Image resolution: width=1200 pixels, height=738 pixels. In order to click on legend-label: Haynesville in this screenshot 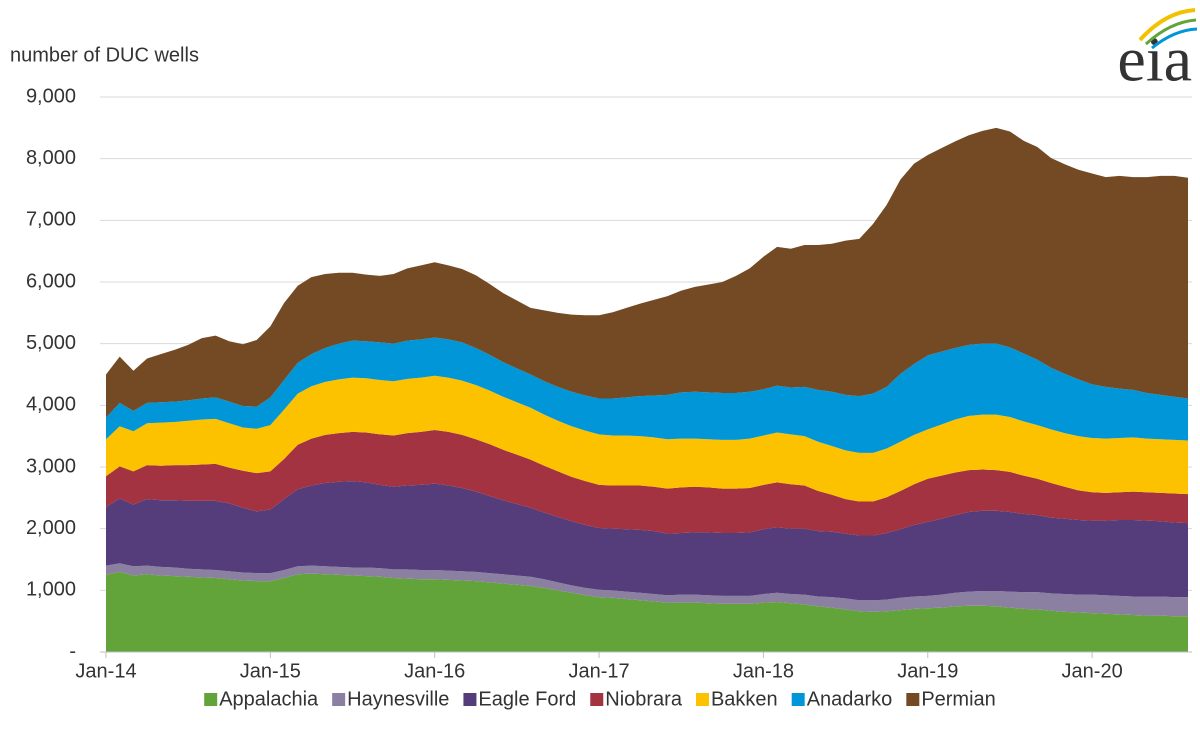, I will do `click(398, 699)`.